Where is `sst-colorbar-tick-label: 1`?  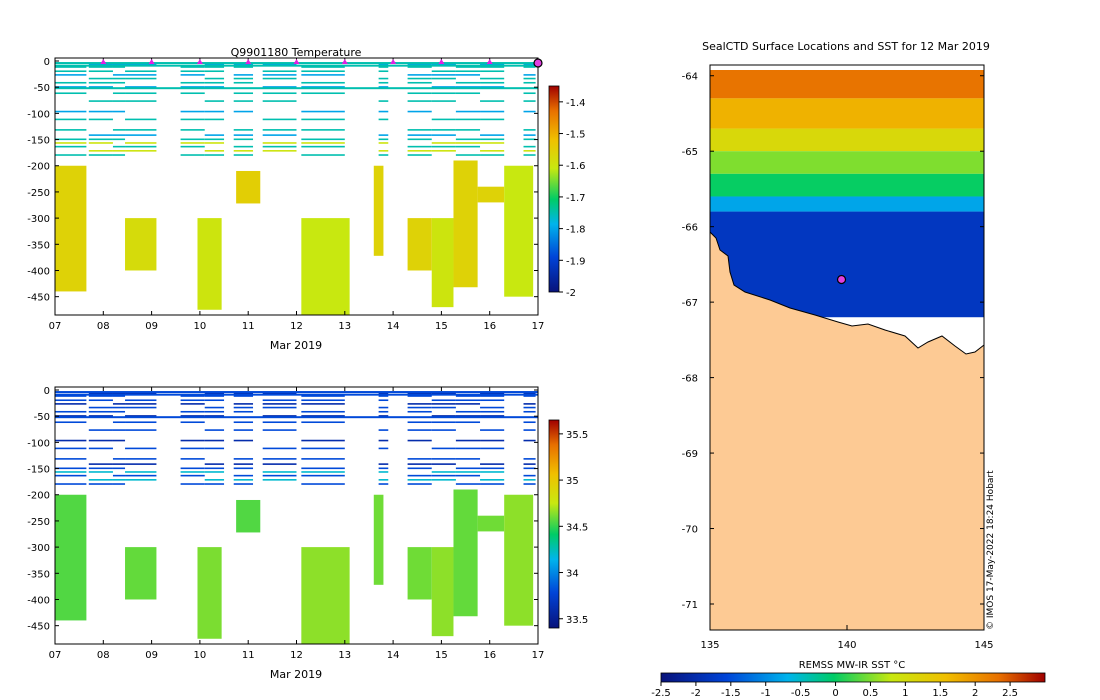 sst-colorbar-tick-label: 1 is located at coordinates (905, 693).